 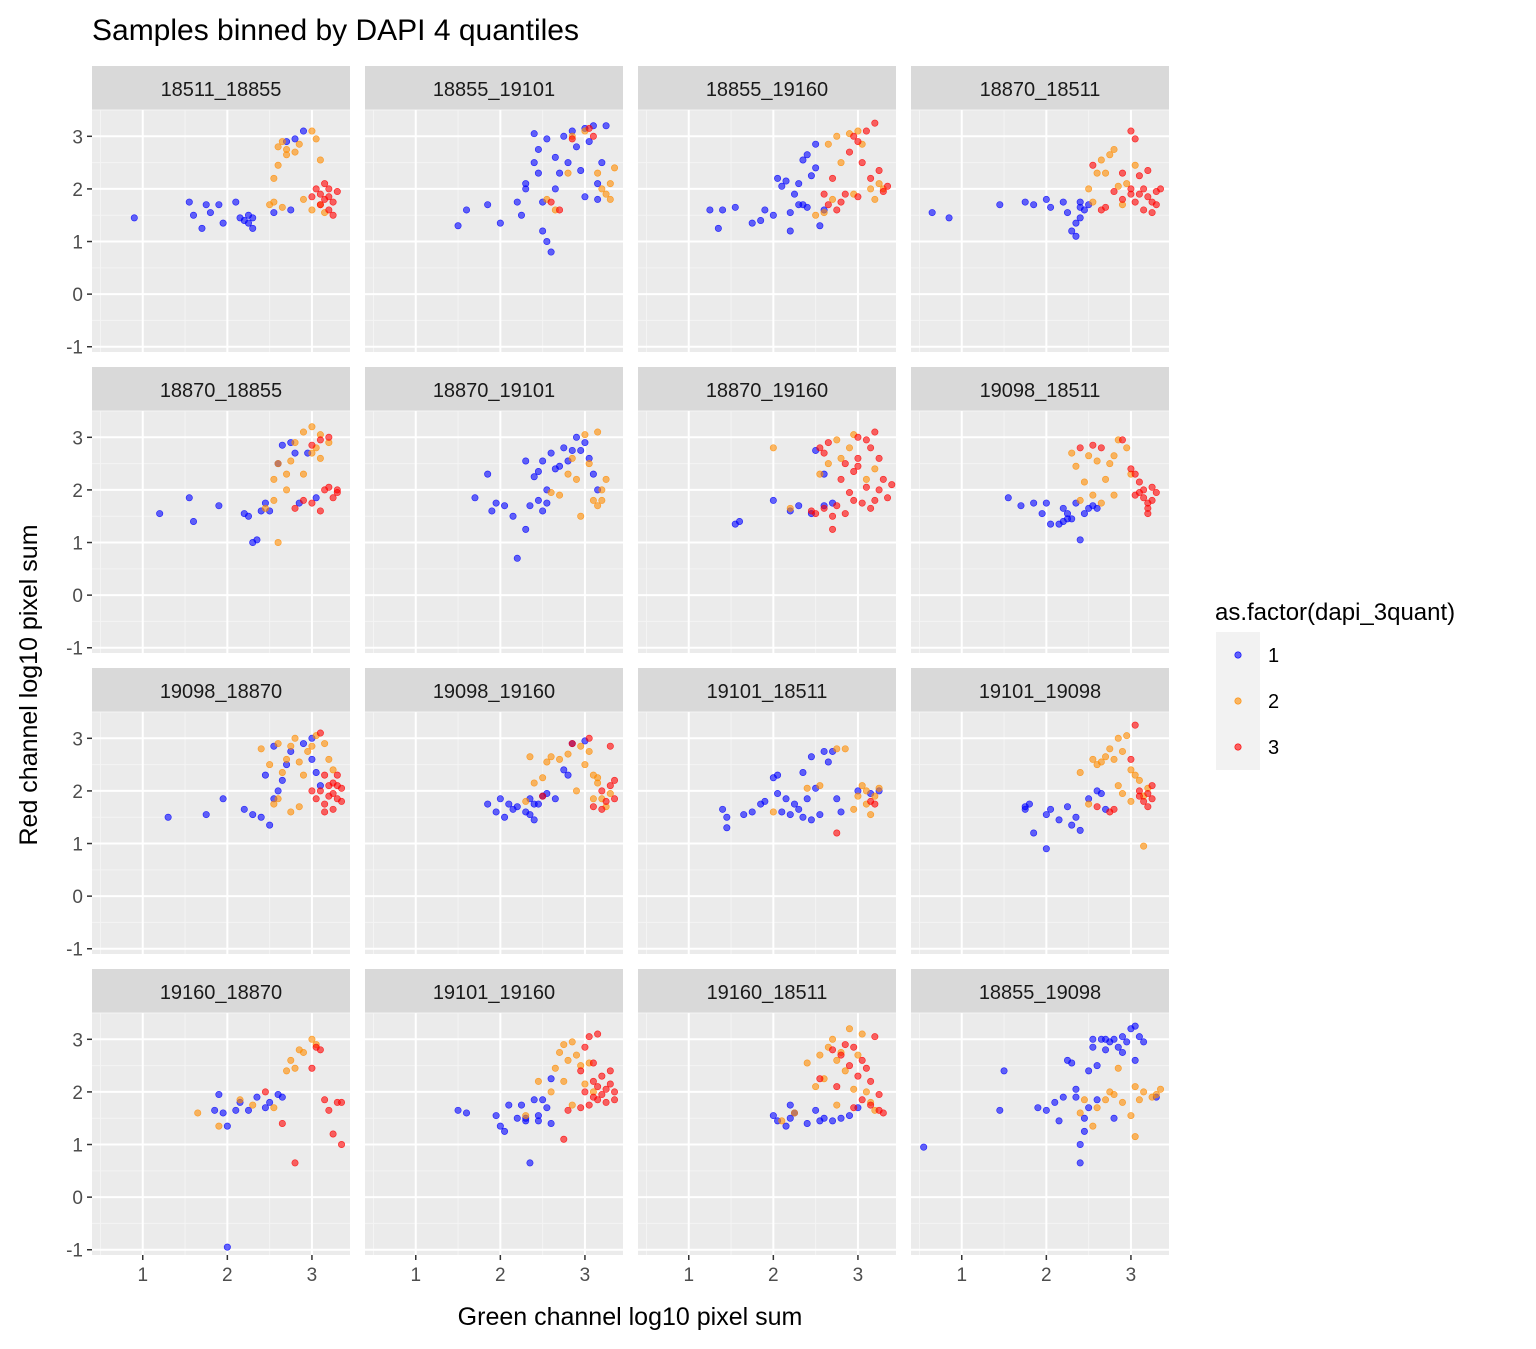 What do you see at coordinates (767, 811) in the screenshot?
I see `facet-panel: 19101_18511` at bounding box center [767, 811].